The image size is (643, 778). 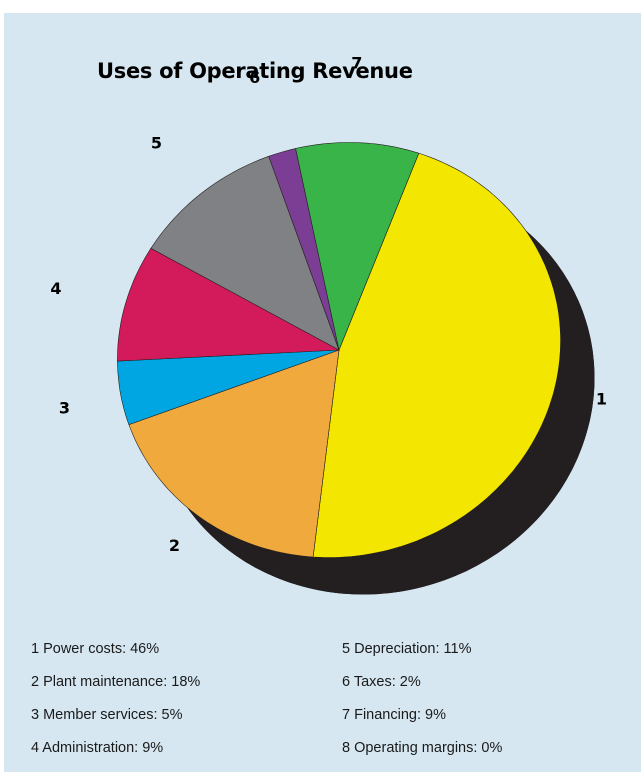 I want to click on chart-title: Uses of Operating Revenue, so click(x=255, y=71).